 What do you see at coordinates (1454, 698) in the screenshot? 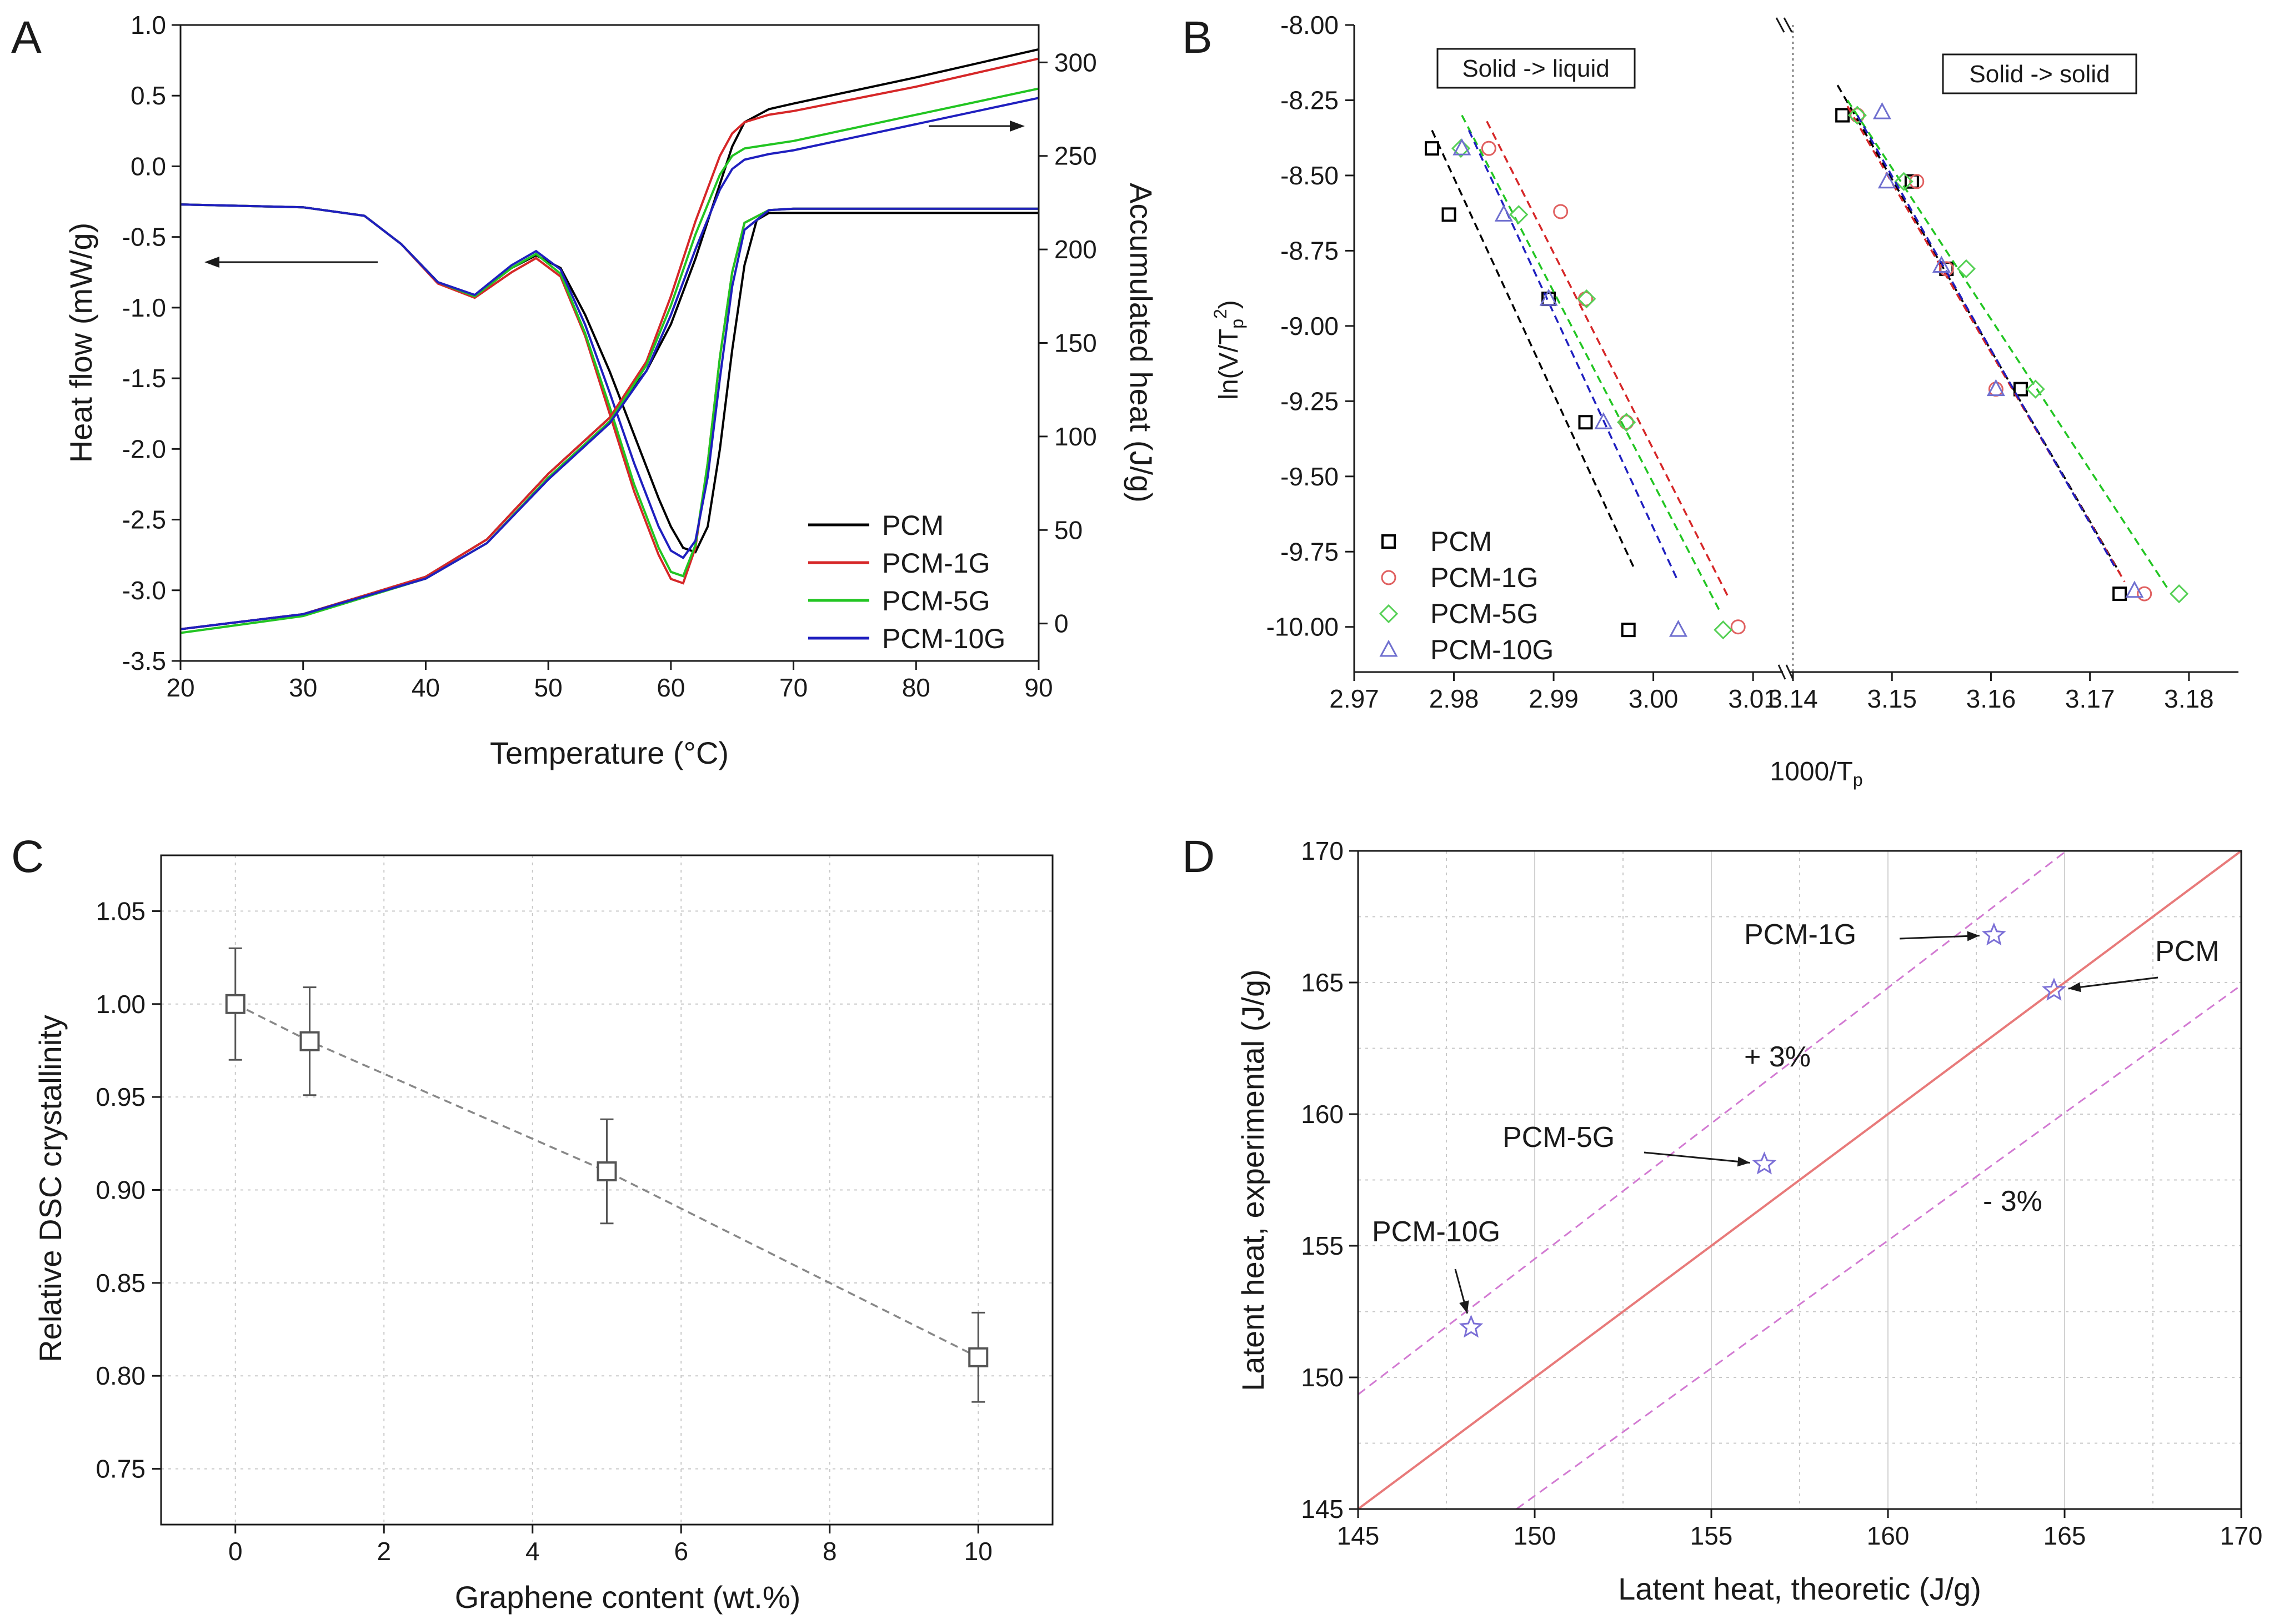
I see `x-tick-label: 2.98` at bounding box center [1454, 698].